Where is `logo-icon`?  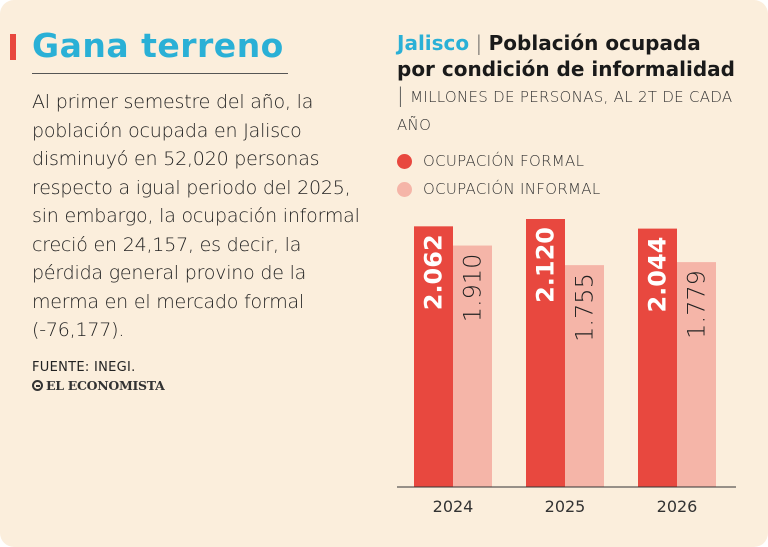
logo-icon is located at coordinates (37, 385).